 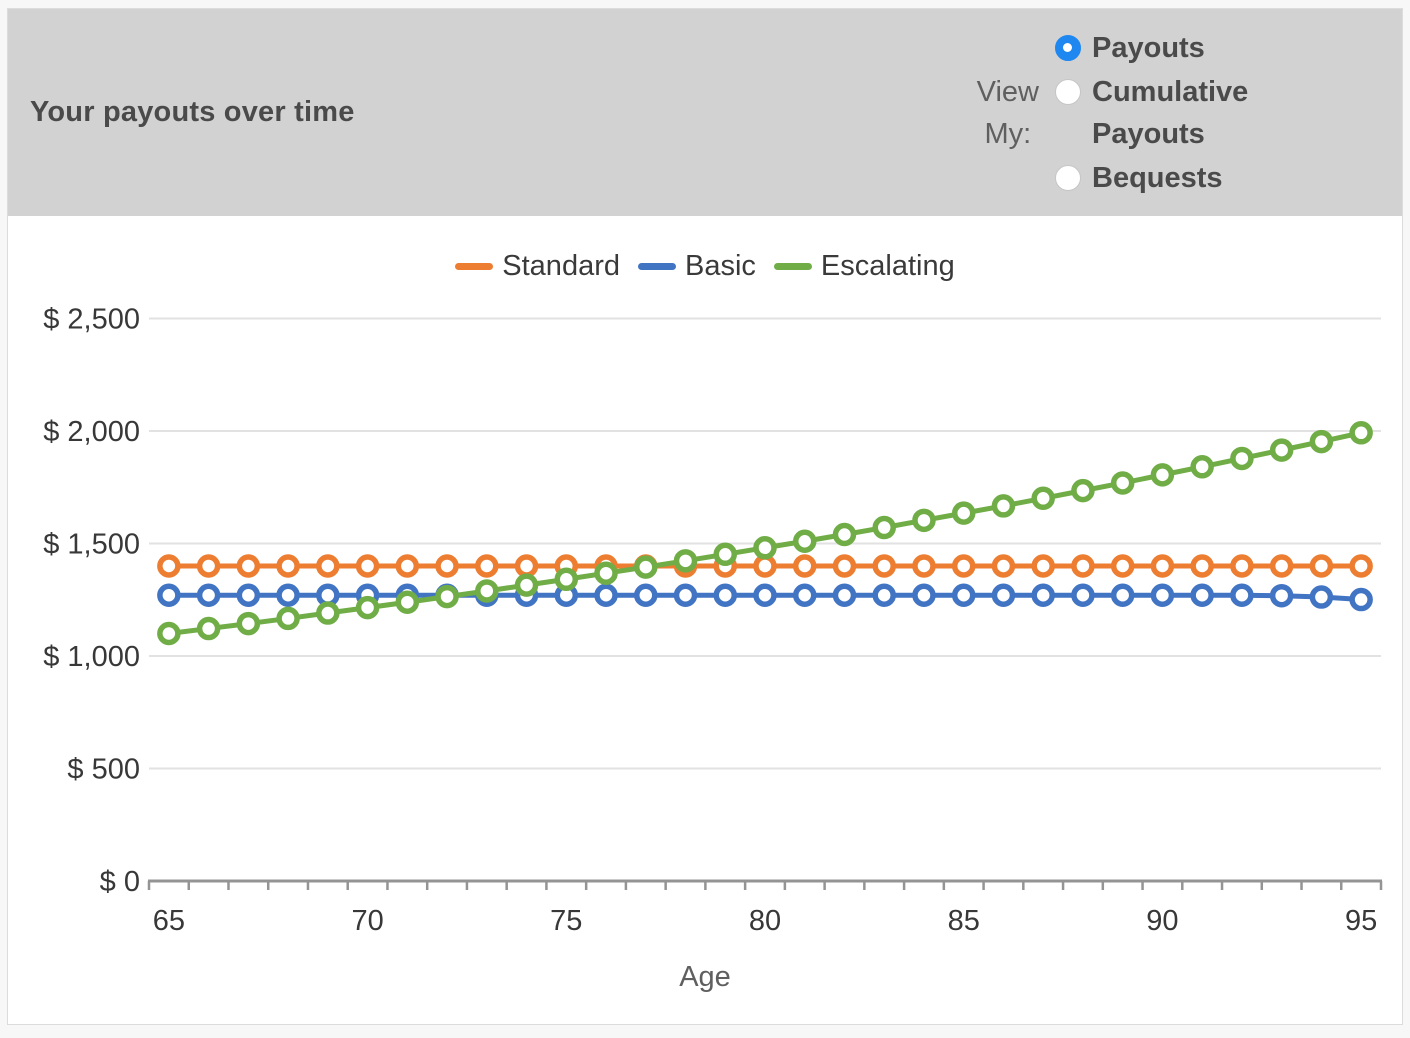 I want to click on radio-option-label: Bequests, so click(x=1157, y=177).